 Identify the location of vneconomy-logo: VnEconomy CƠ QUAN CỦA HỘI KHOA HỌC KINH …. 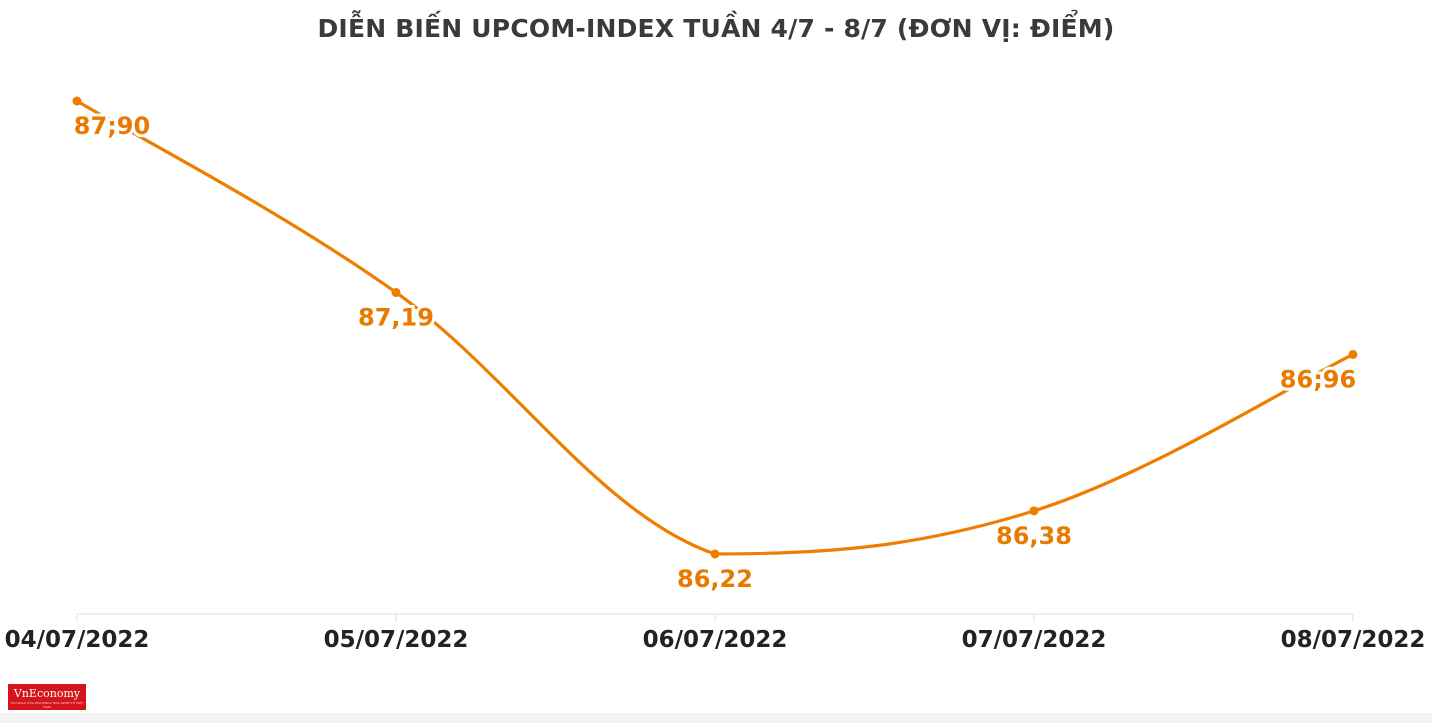
(47, 697).